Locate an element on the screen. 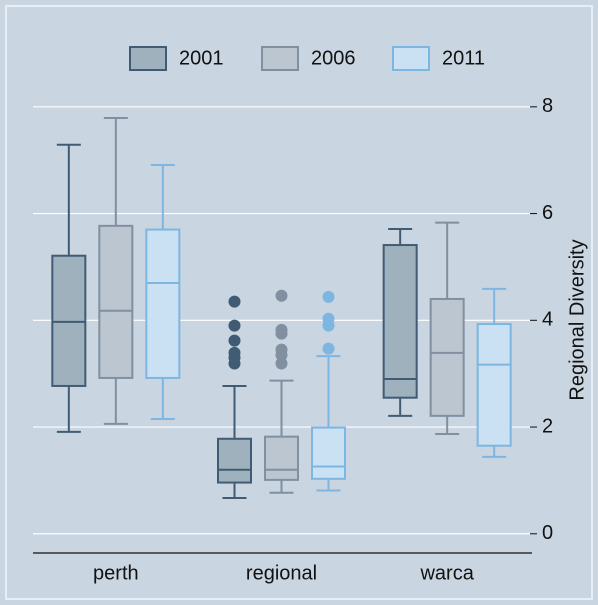 Image resolution: width=598 pixels, height=605 pixels. legend-label: 2006 is located at coordinates (333, 58).